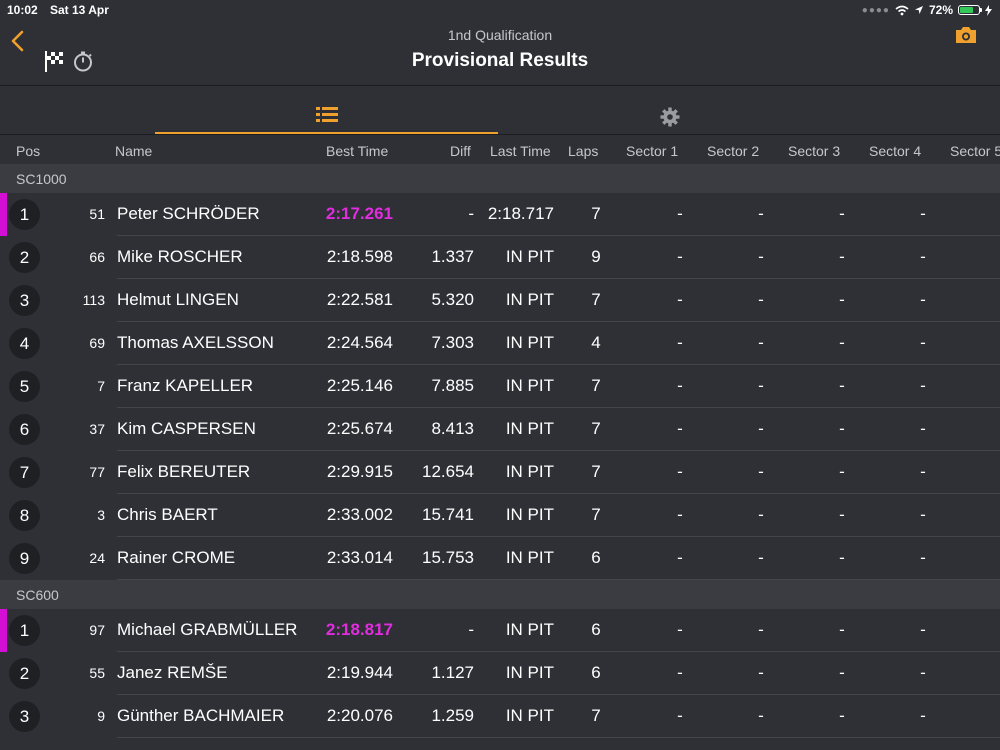 This screenshot has width=1000, height=750. What do you see at coordinates (24, 300) in the screenshot?
I see `position-badge: 3` at bounding box center [24, 300].